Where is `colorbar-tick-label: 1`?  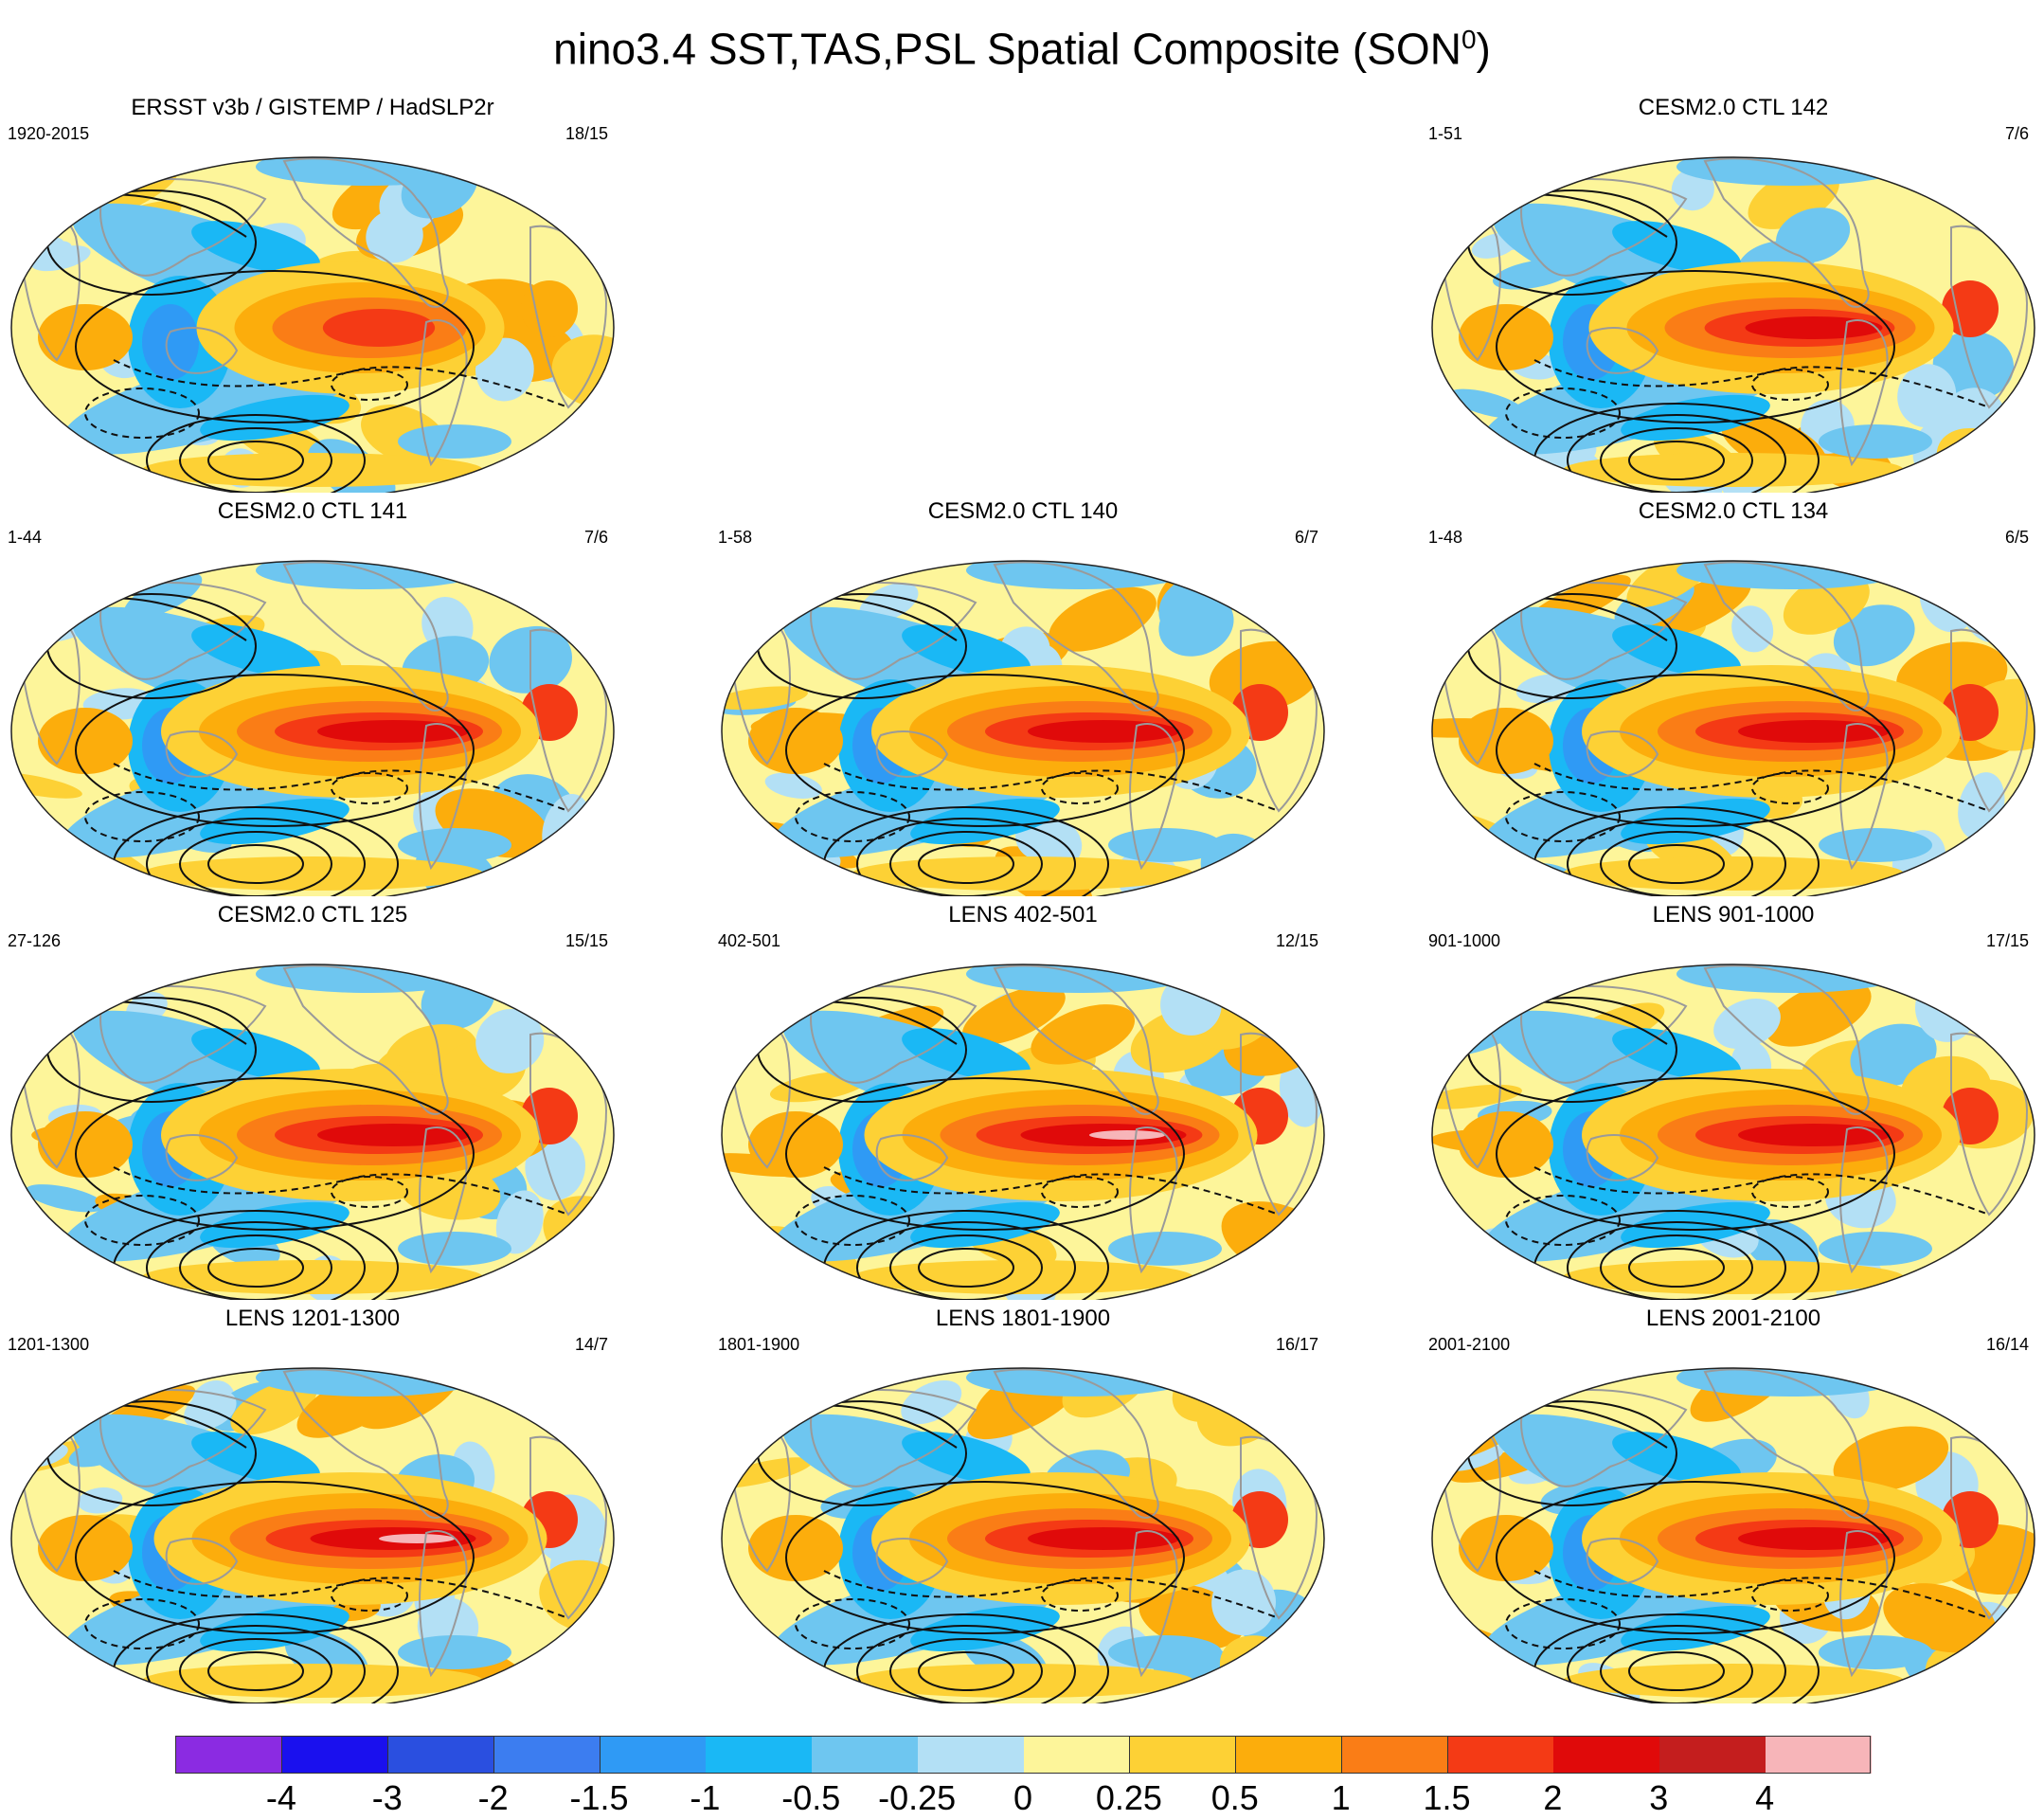 colorbar-tick-label: 1 is located at coordinates (1341, 1797).